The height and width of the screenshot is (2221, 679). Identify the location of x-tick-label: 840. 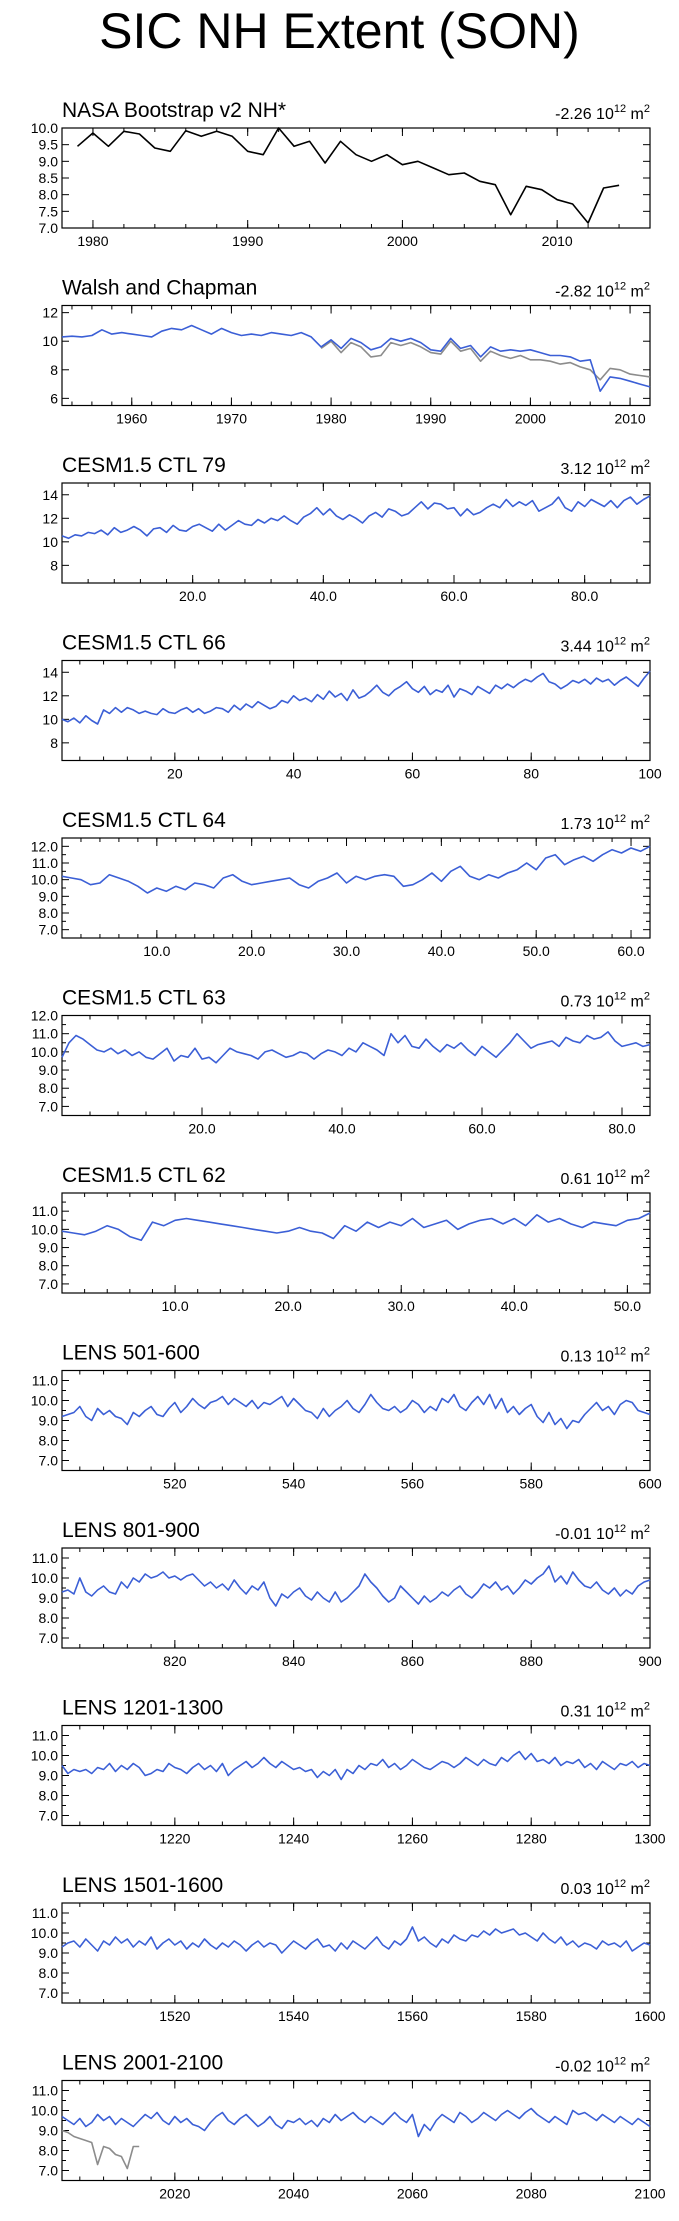
(294, 1661).